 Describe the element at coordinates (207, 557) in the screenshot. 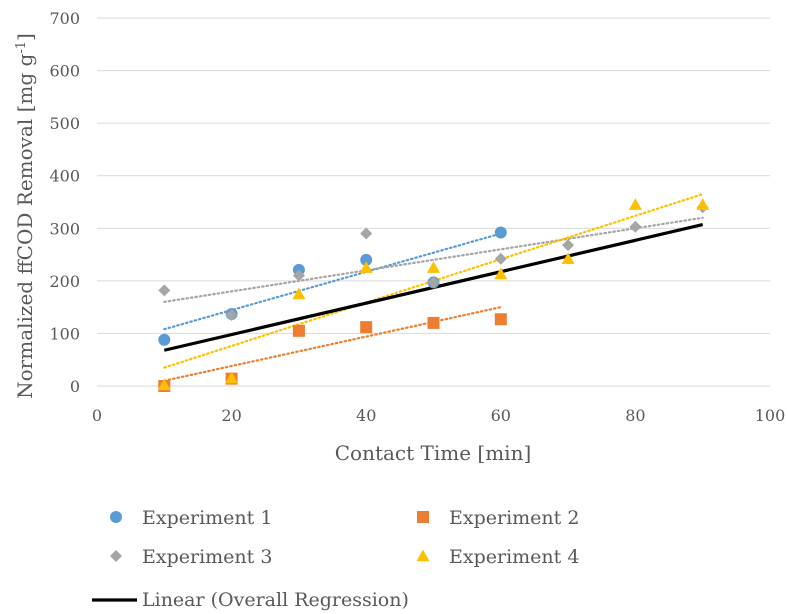

I see `legend-label: Experiment 3` at that location.